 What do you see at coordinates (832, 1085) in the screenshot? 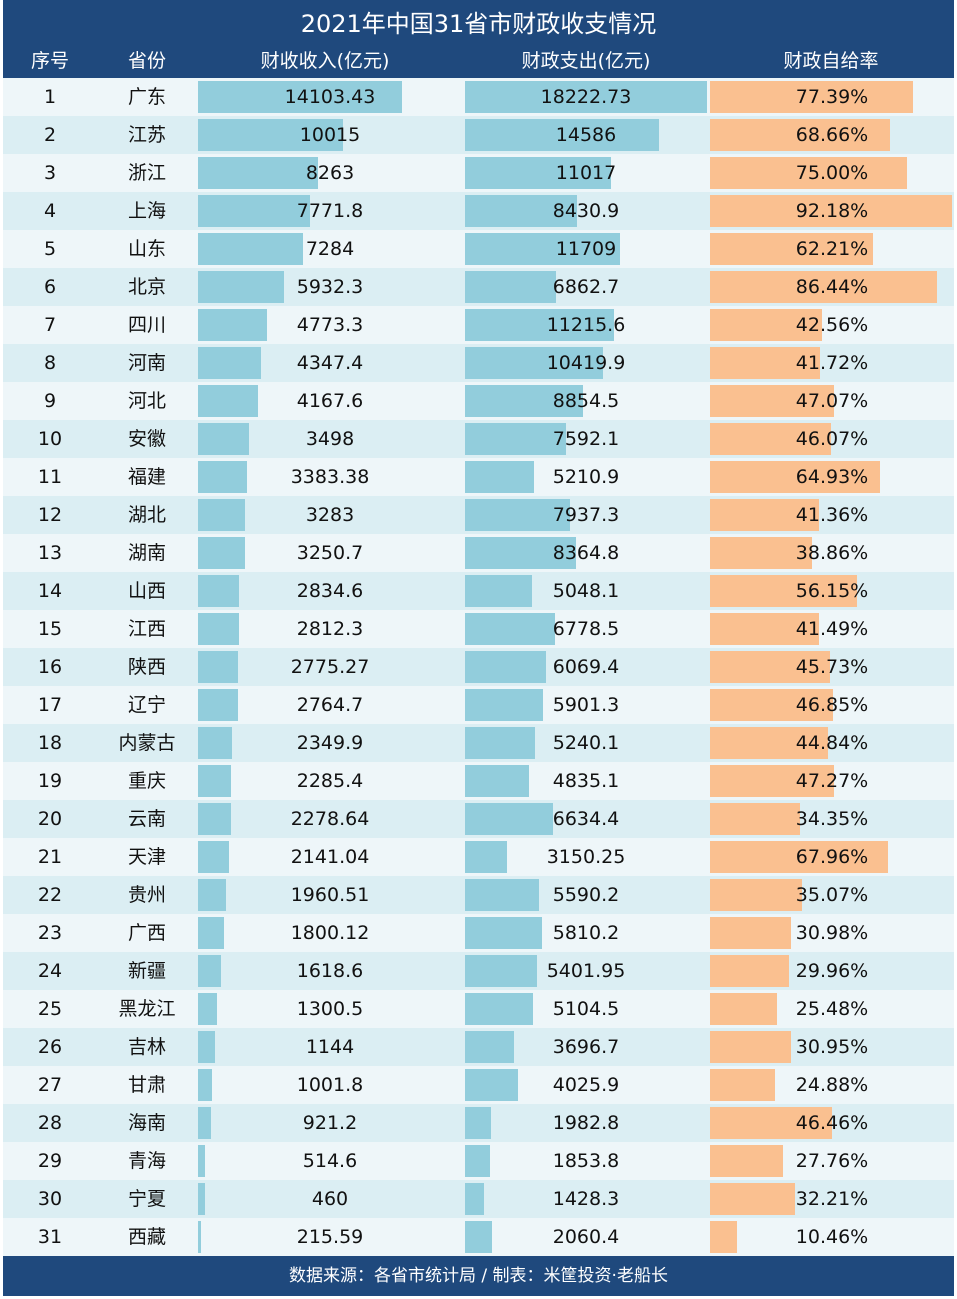
I see `rate-label: 24.88%` at bounding box center [832, 1085].